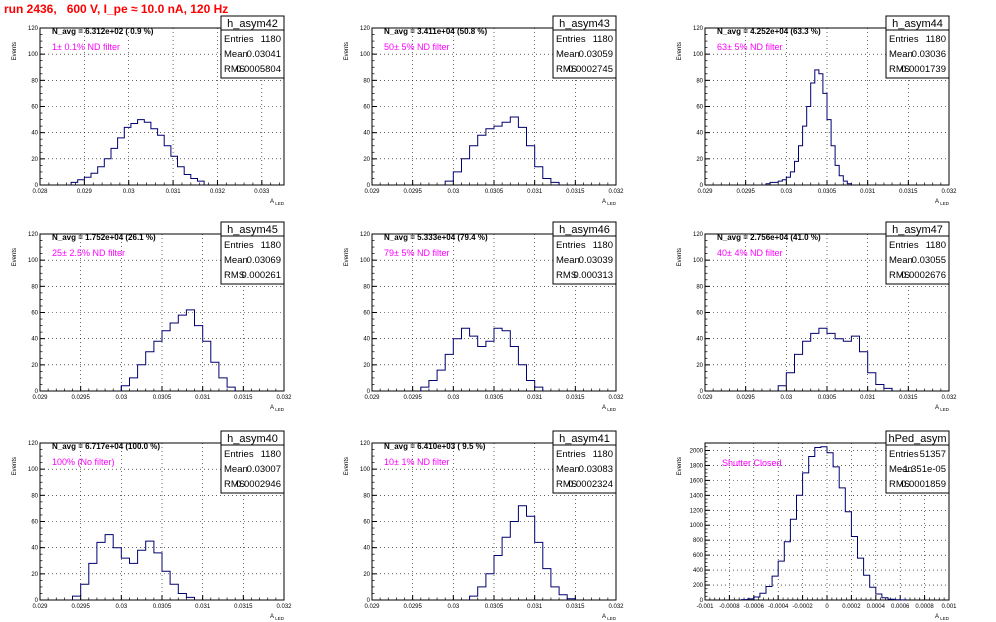 The width and height of the screenshot is (996, 622). Describe the element at coordinates (769, 237) in the screenshot. I see `navg-label: N_avg = 2.756e+04 (41.0 %)` at that location.